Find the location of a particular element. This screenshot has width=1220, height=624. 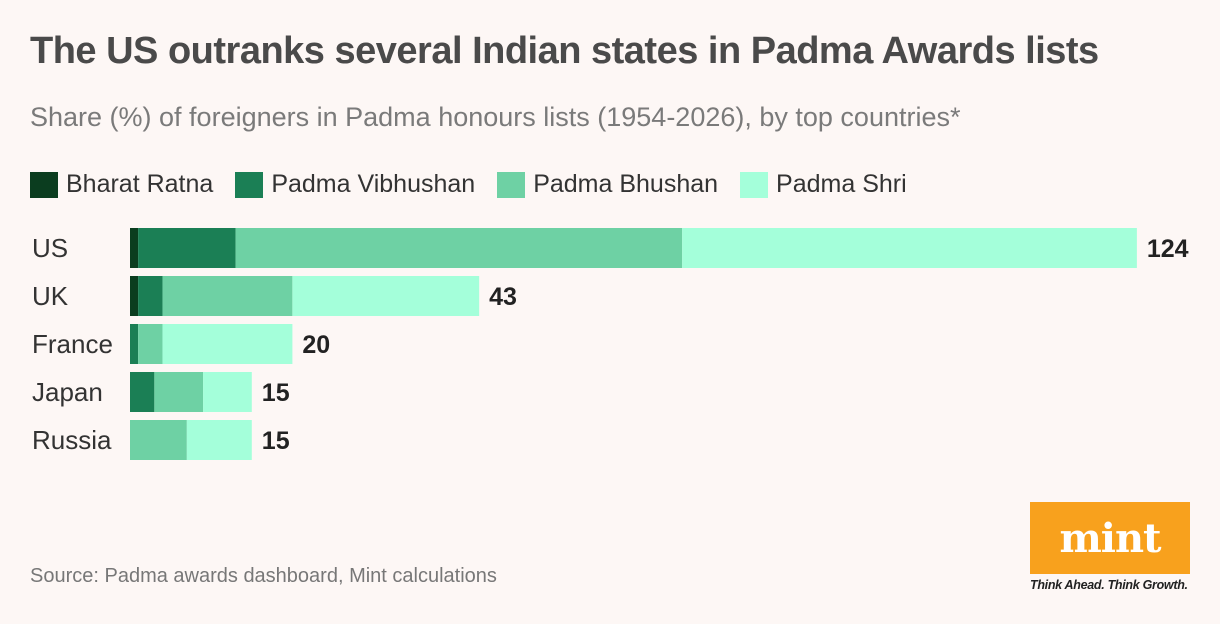

total-value-label: 43 is located at coordinates (503, 297).